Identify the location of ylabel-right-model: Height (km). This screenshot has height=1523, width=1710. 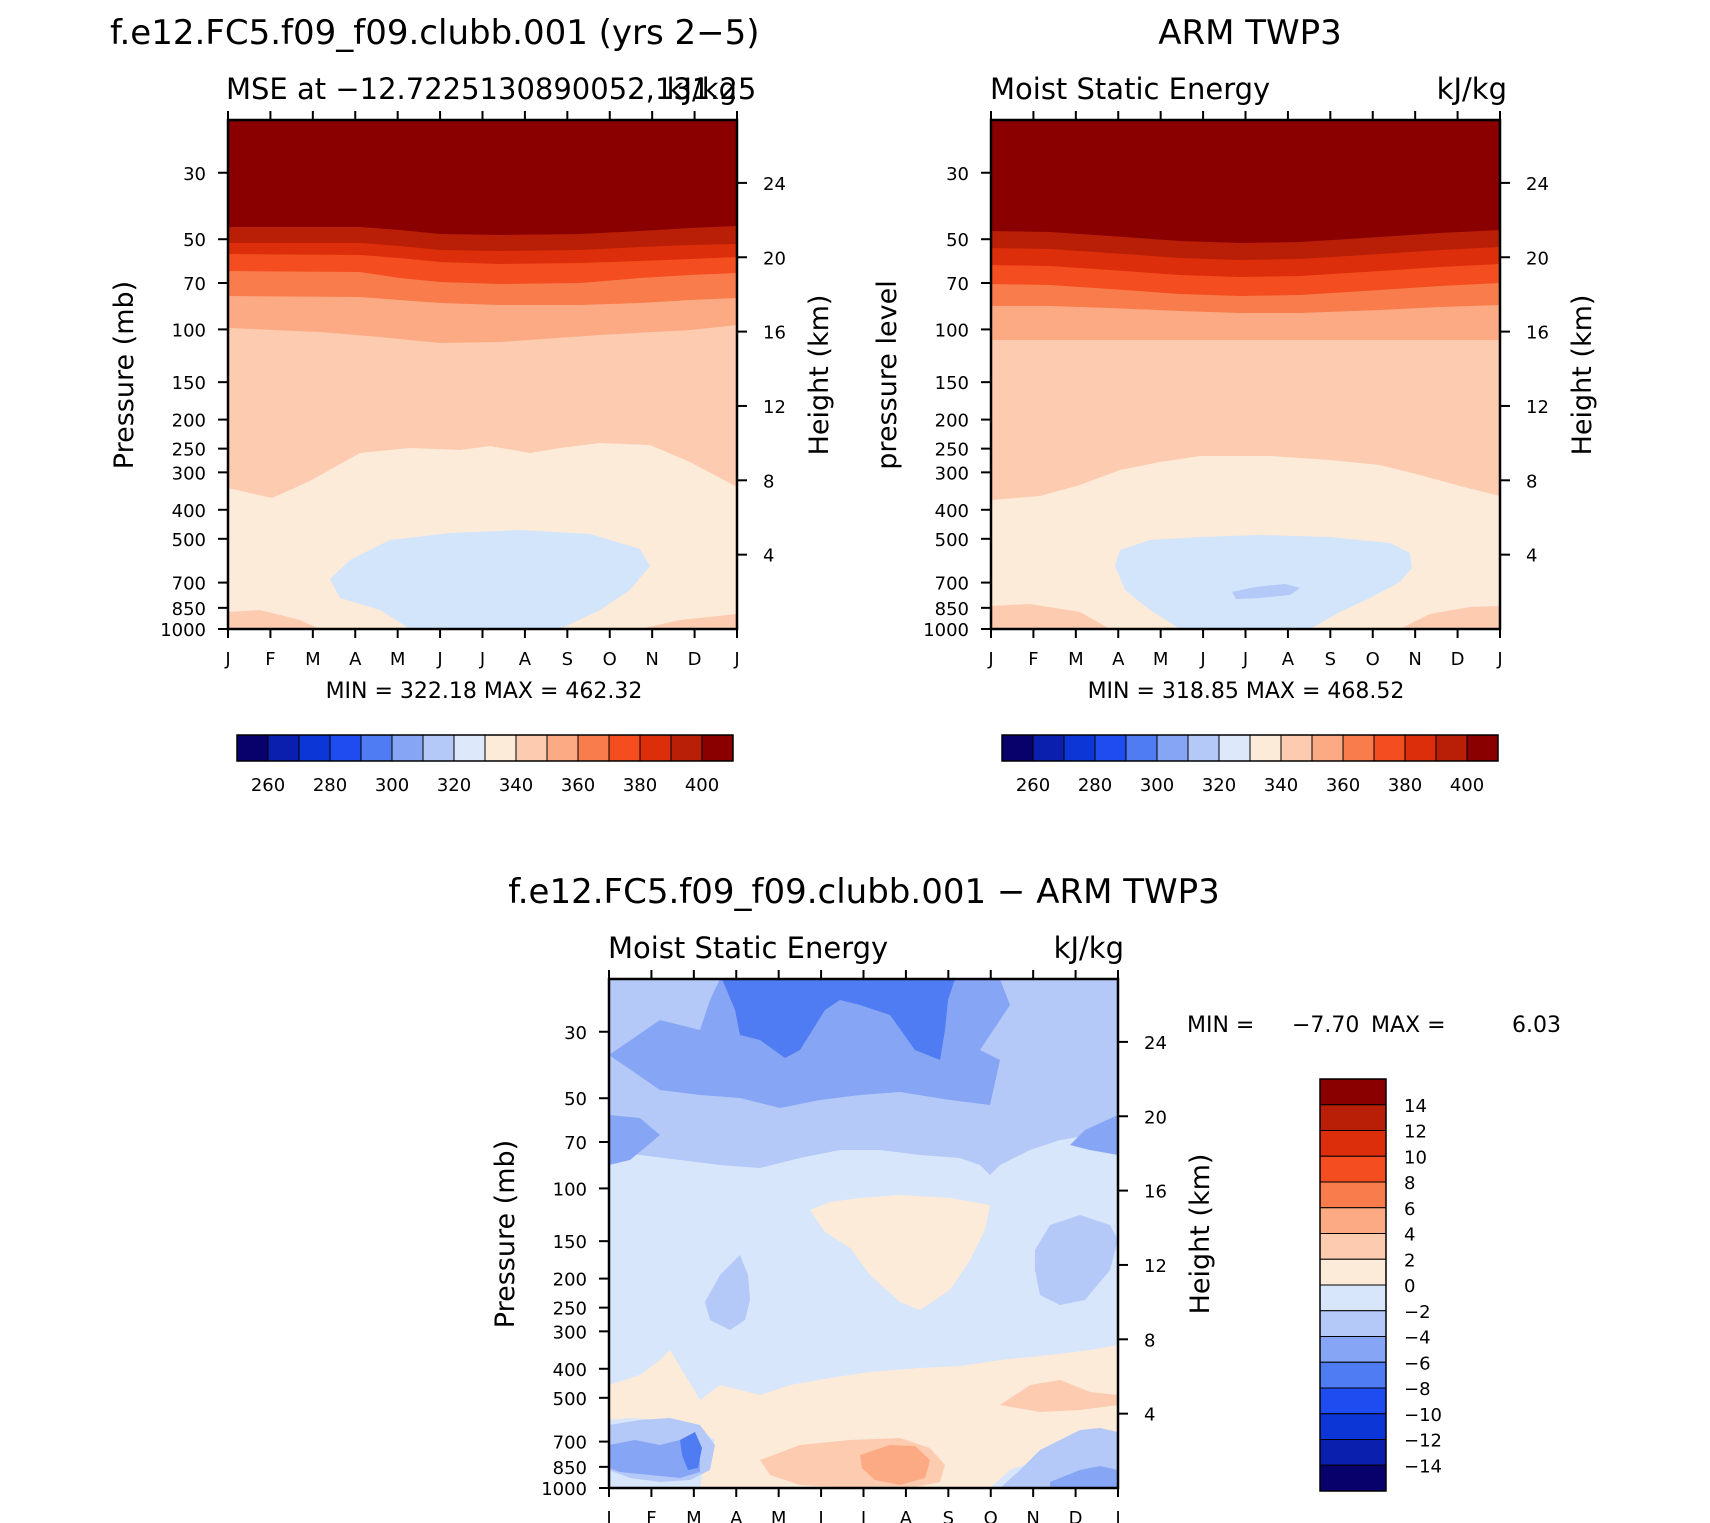
(819, 375).